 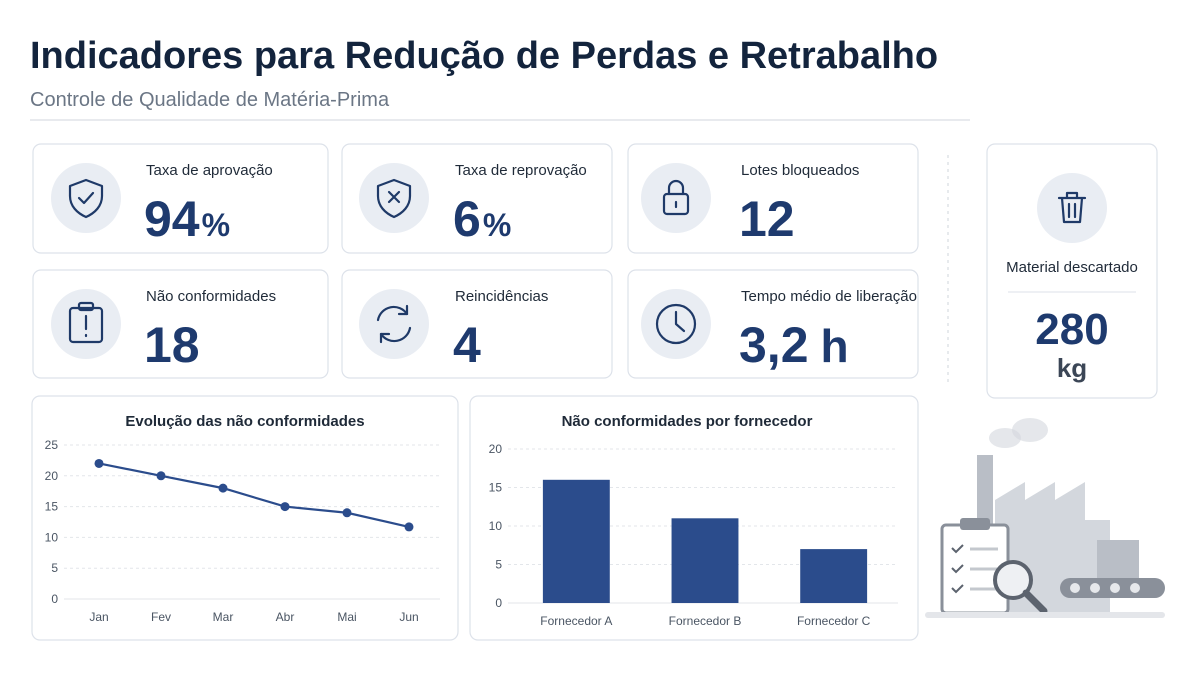 What do you see at coordinates (482, 219) in the screenshot?
I see `kpi-value: 6%` at bounding box center [482, 219].